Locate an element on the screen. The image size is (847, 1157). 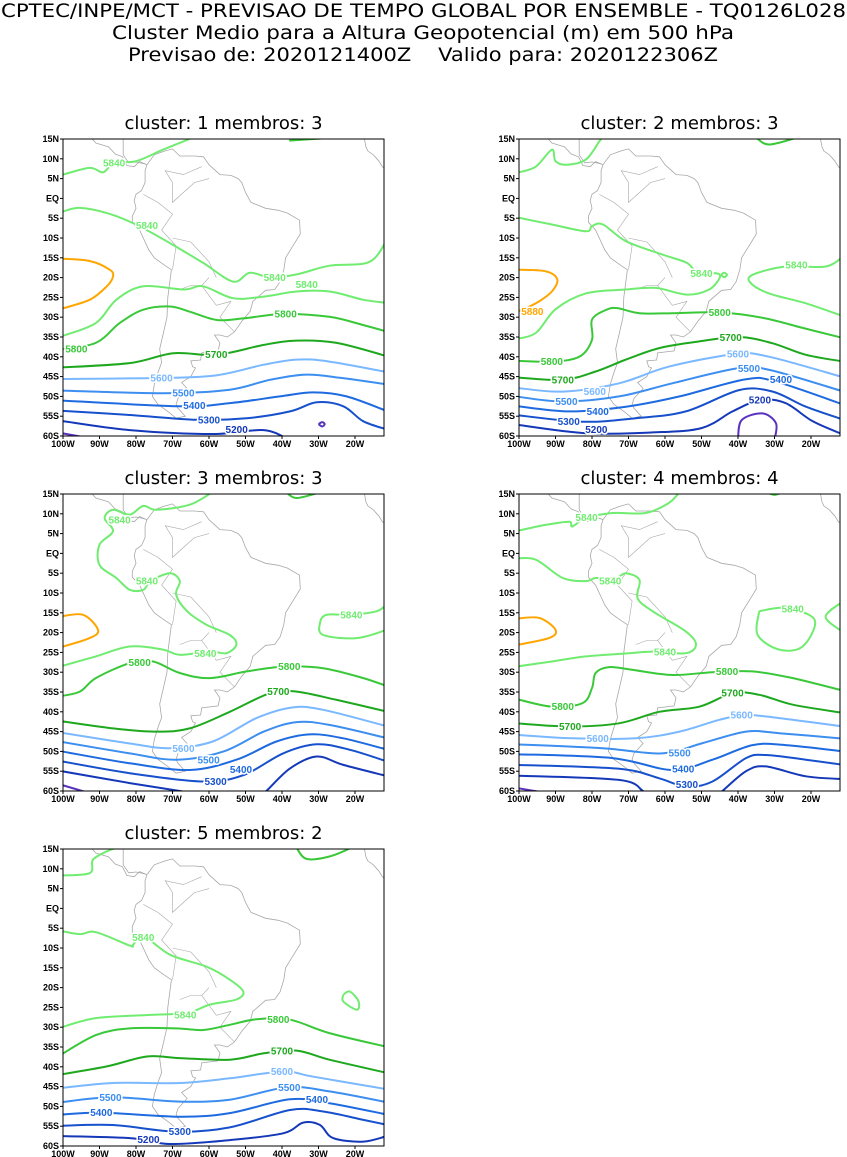
lon-tick-label: 80W is located at coordinates (136, 444).